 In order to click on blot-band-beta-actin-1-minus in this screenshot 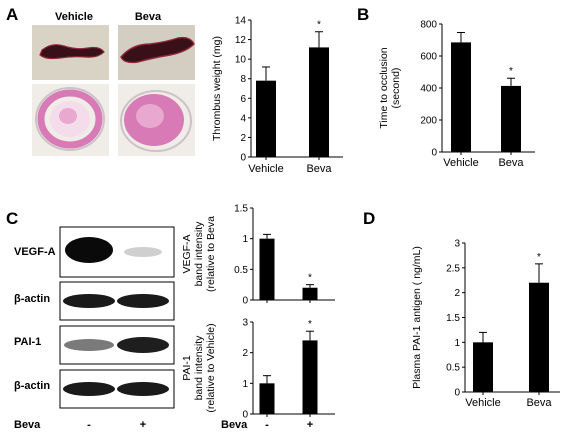, I will do `click(89, 301)`.